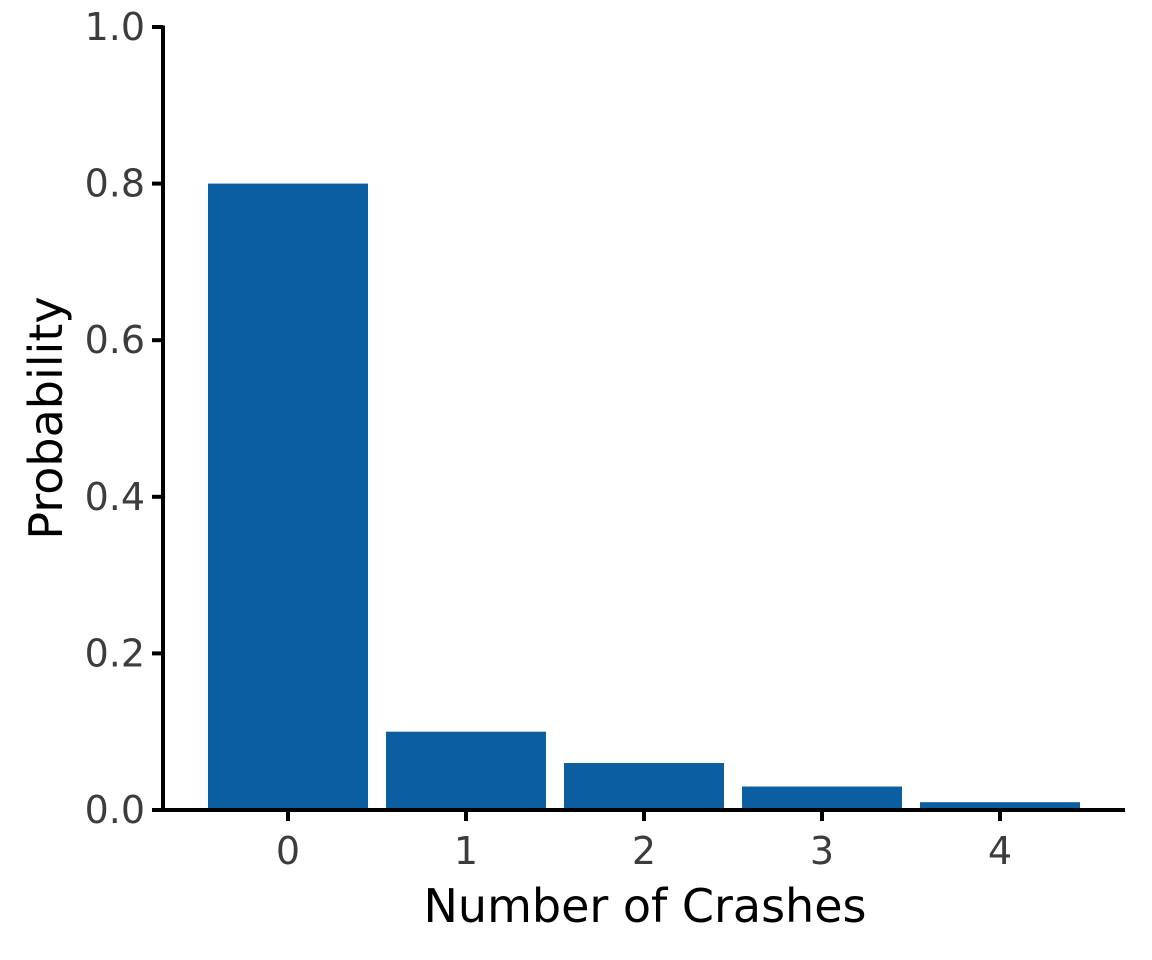 The height and width of the screenshot is (960, 1152). I want to click on y-tick-label-0.8: 0.8, so click(115, 184).